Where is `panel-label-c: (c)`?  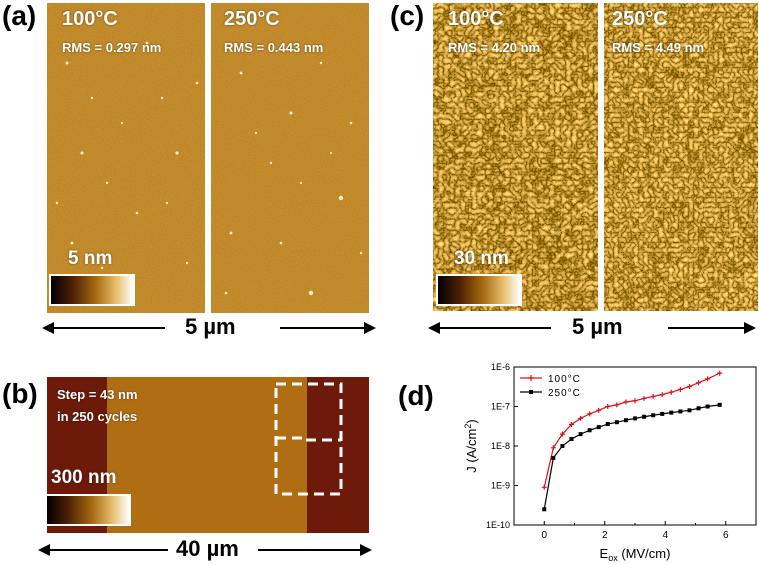
panel-label-c: (c) is located at coordinates (407, 15).